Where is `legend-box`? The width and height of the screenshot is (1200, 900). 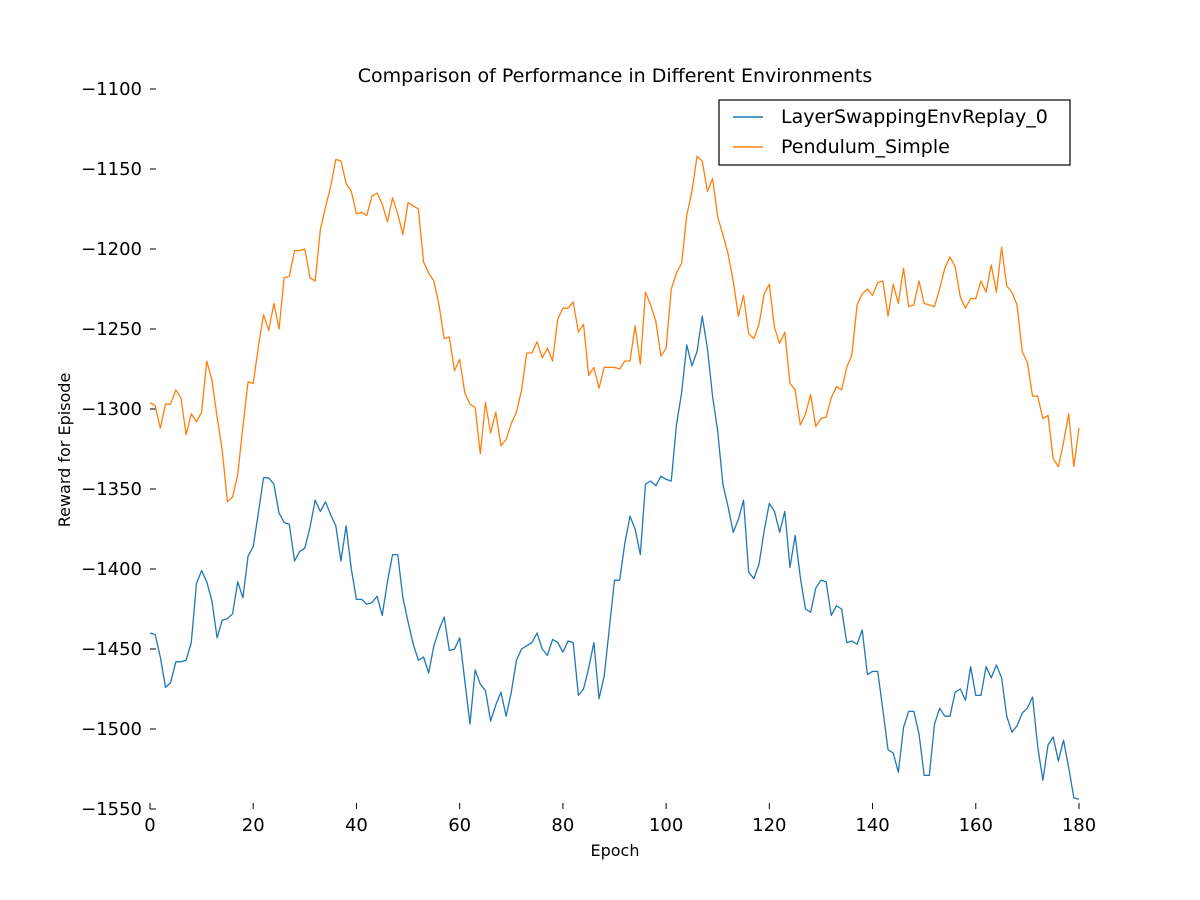
legend-box is located at coordinates (894, 132).